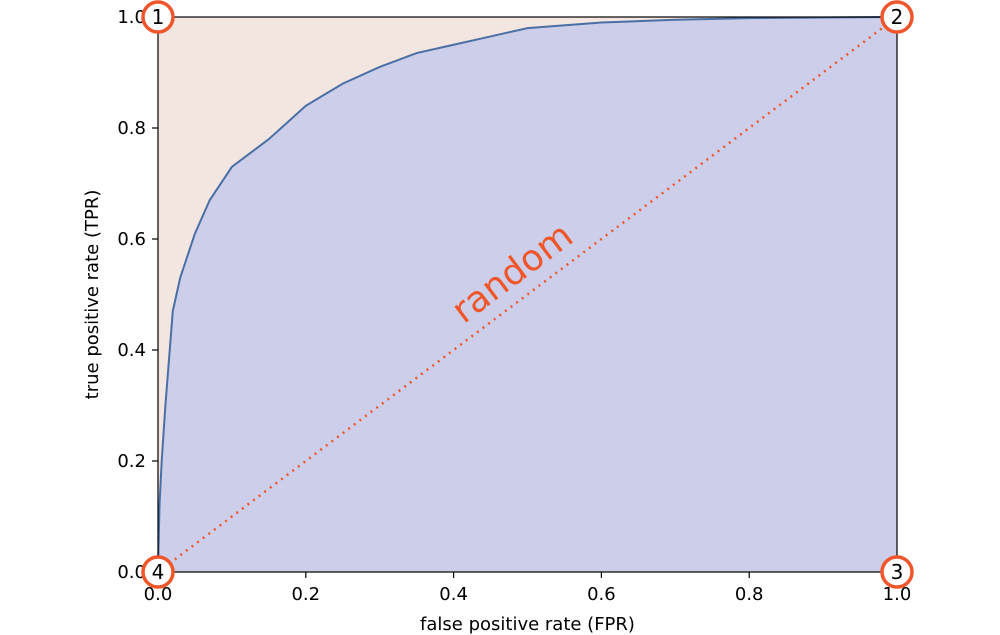 The width and height of the screenshot is (1000, 635). Describe the element at coordinates (305, 594) in the screenshot. I see `x-tick-label: 0.2` at that location.